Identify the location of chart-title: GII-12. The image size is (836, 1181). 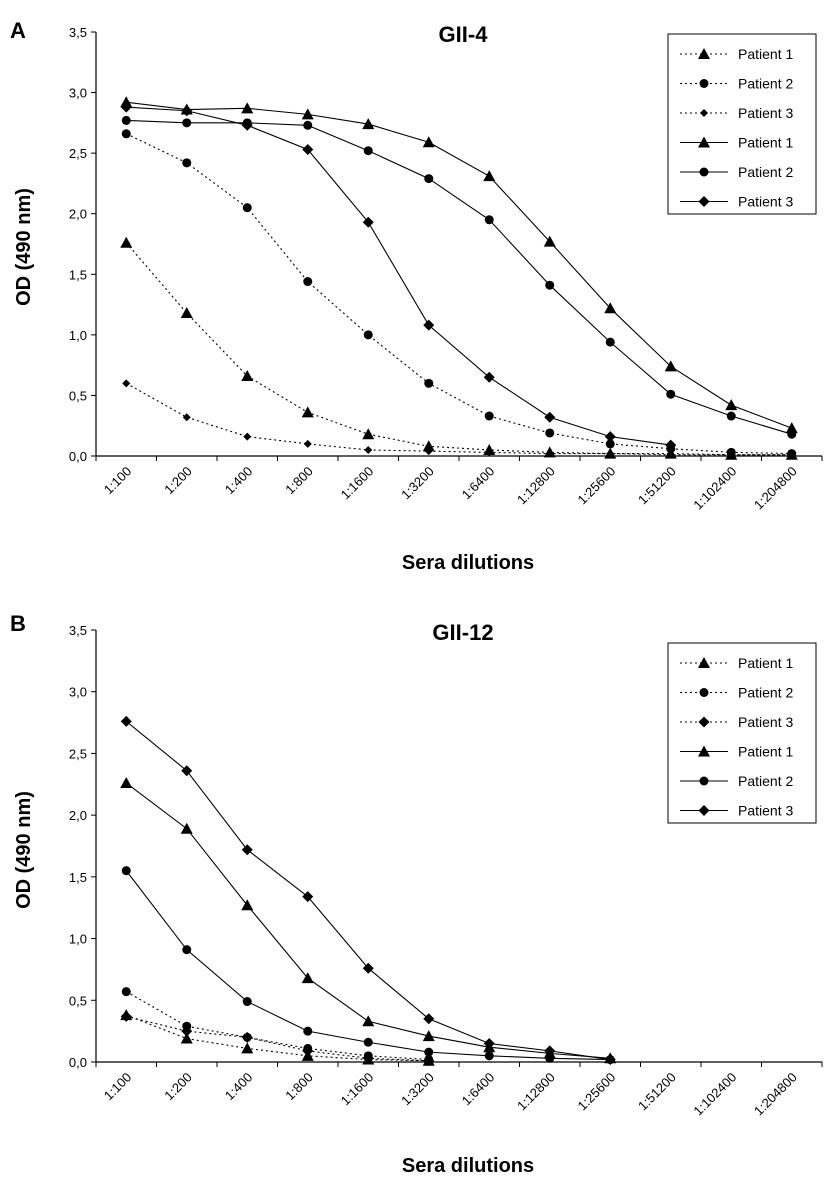
(462, 632).